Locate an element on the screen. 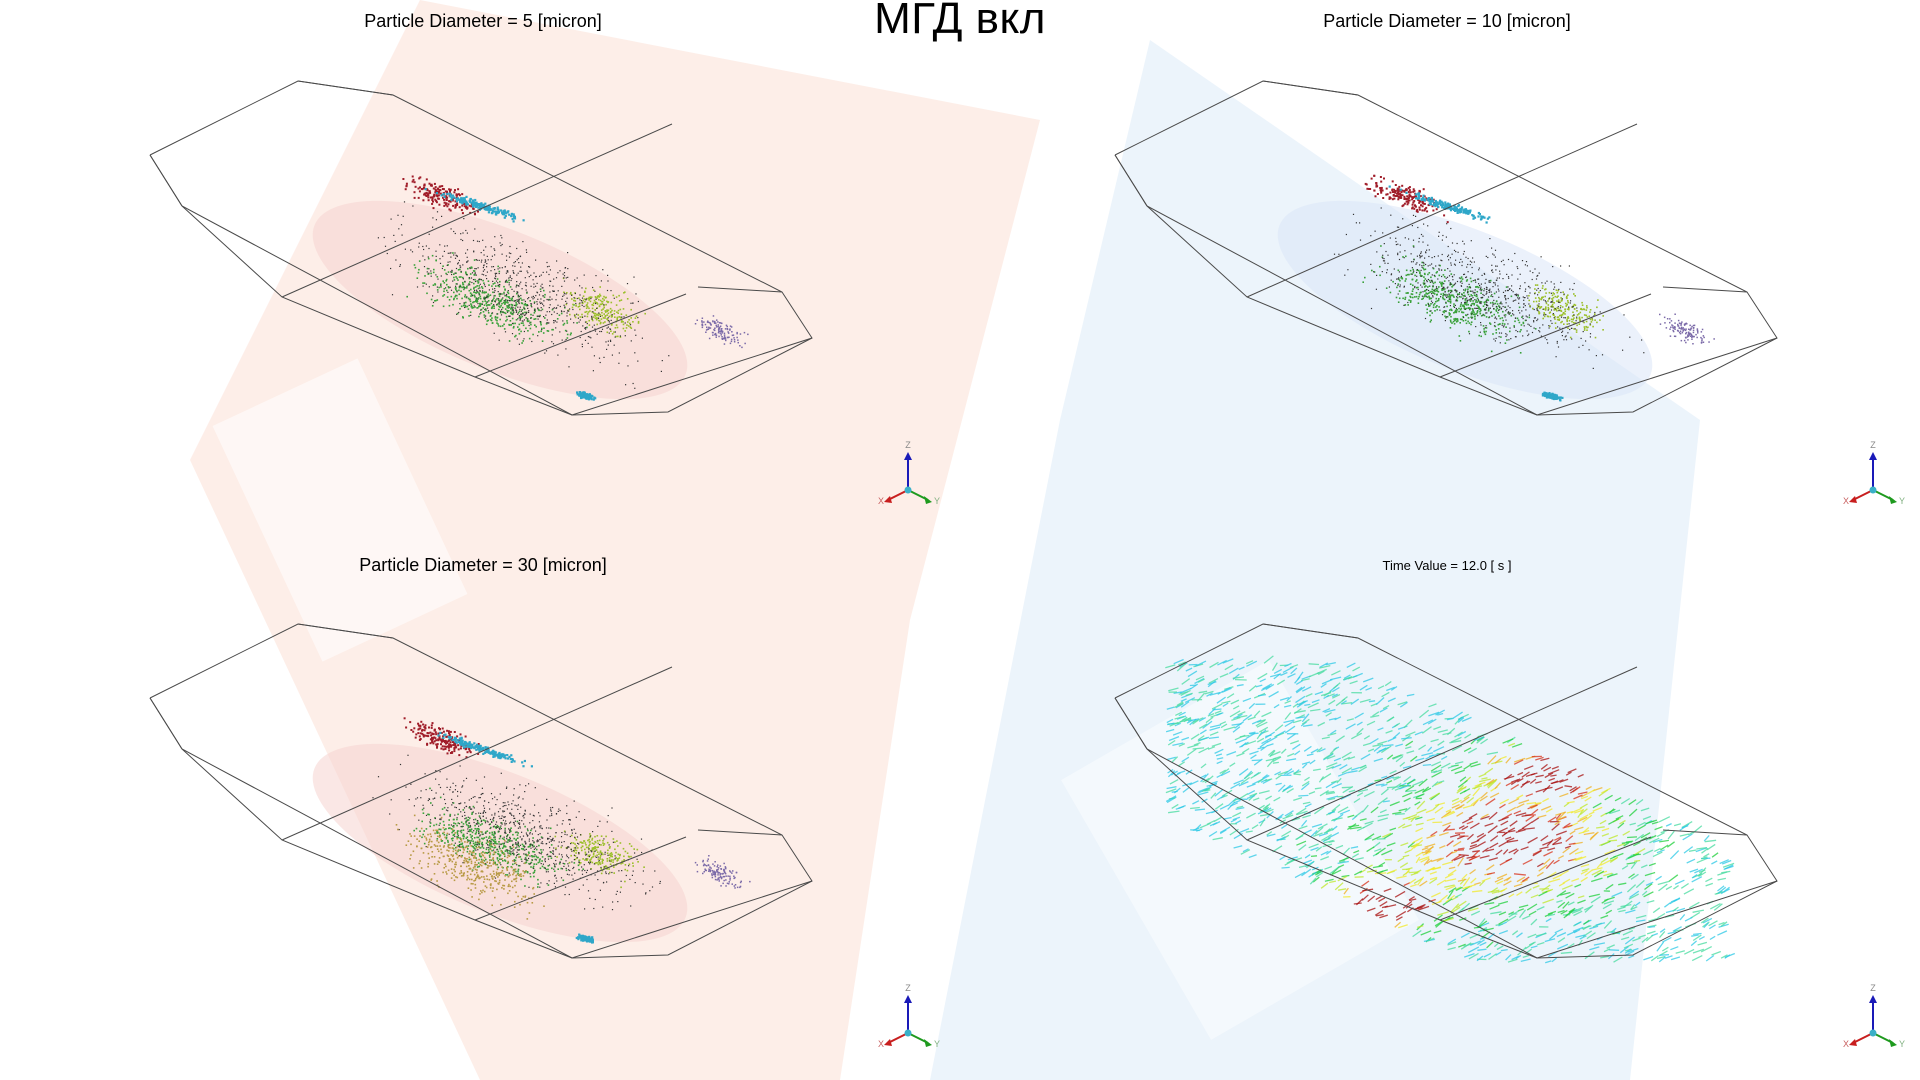 The width and height of the screenshot is (1920, 1080). axis-triad-bottom-right: Z X Y is located at coordinates (1873, 1023).